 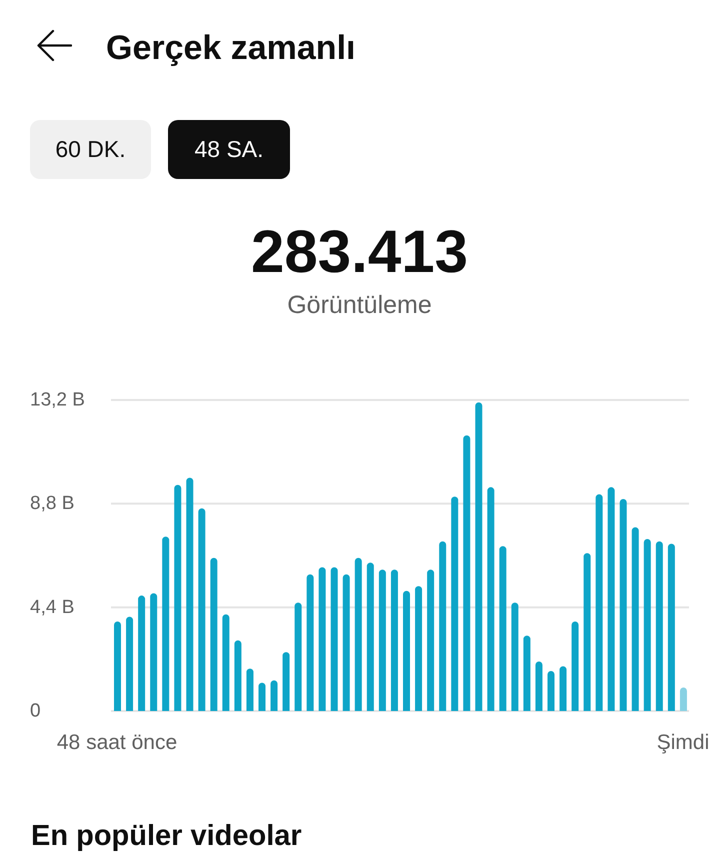 I want to click on x-tick-label: 48 saat önce, so click(x=117, y=742).